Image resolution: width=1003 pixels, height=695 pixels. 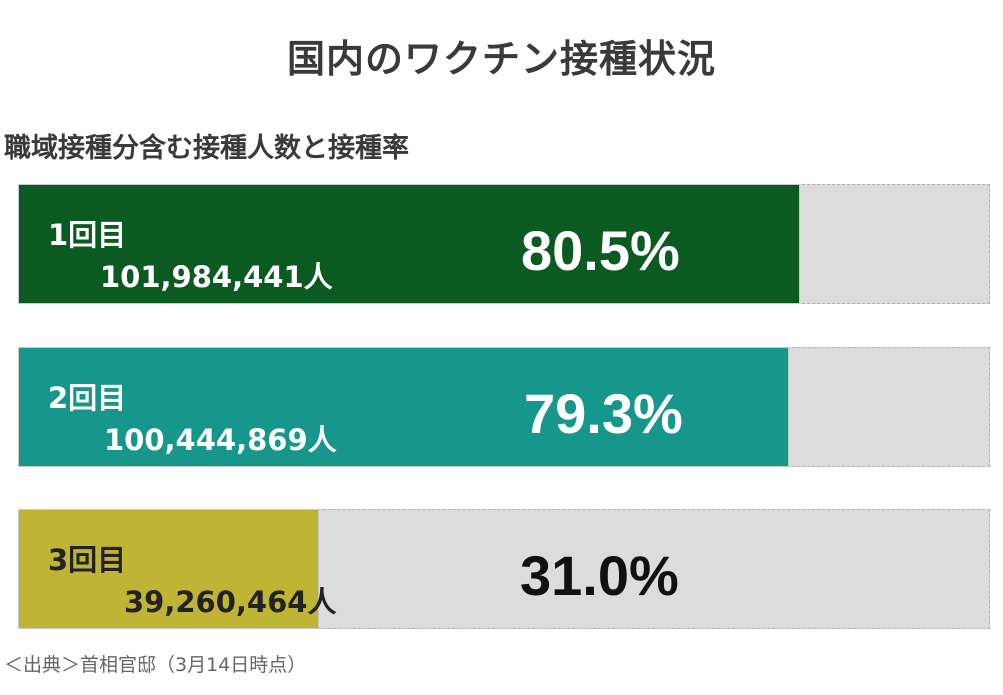 What do you see at coordinates (87, 560) in the screenshot?
I see `dose-label: 3回目` at bounding box center [87, 560].